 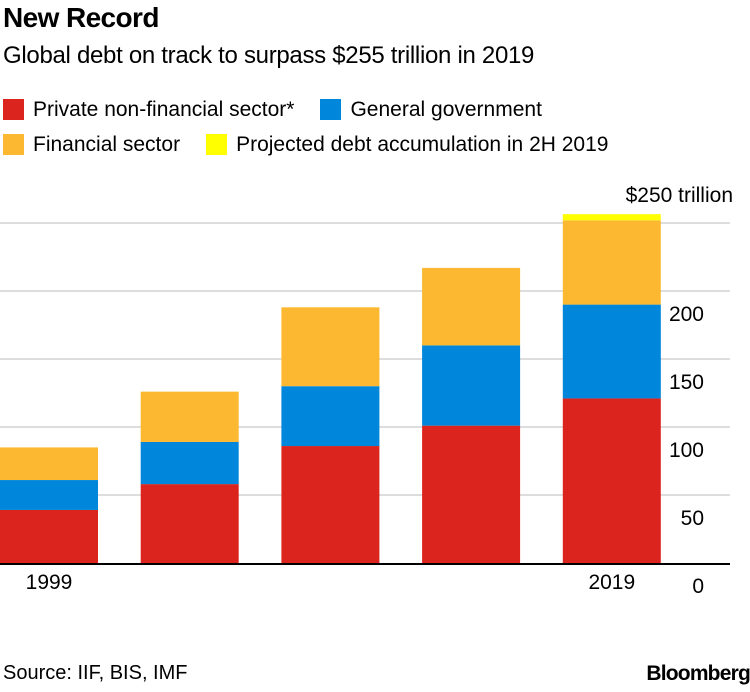 I want to click on y-tick-label: 0, so click(x=698, y=586).